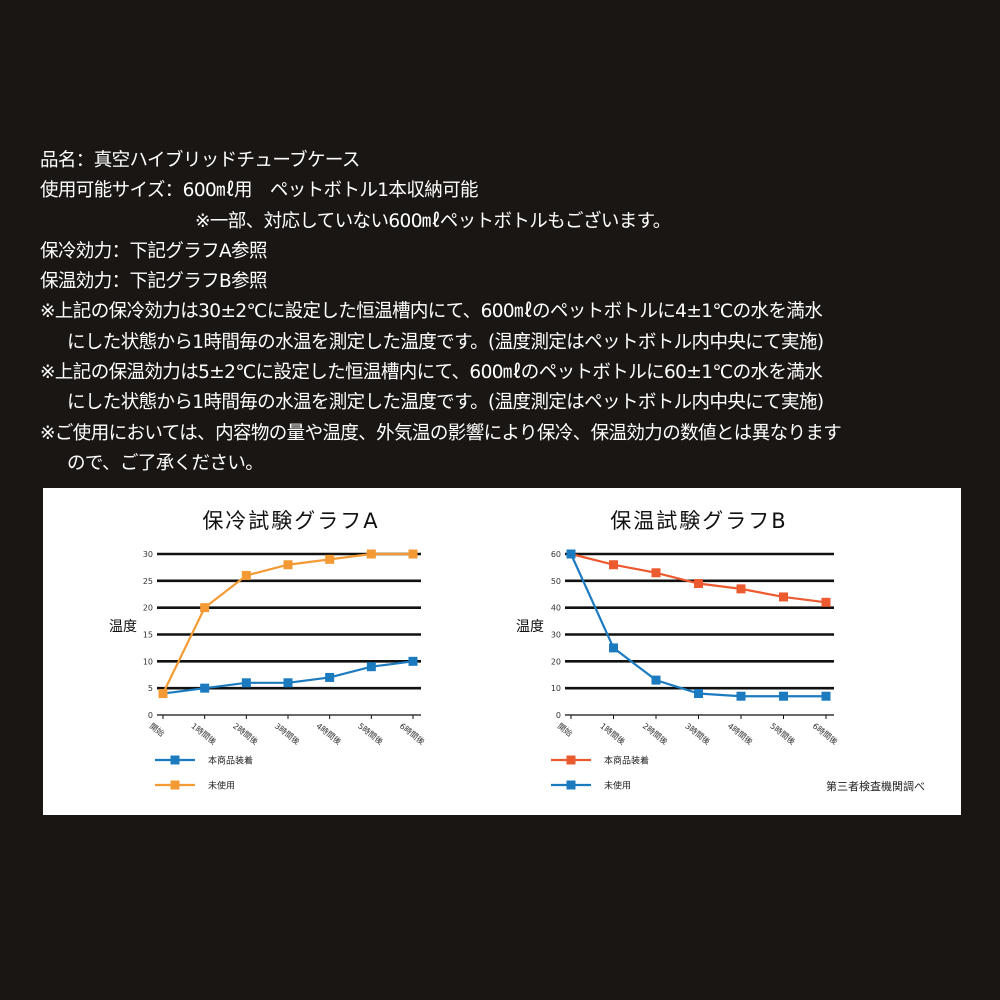 Image resolution: width=1000 pixels, height=1000 pixels. I want to click on chart-b-title: 保温試験グラフB, so click(698, 521).